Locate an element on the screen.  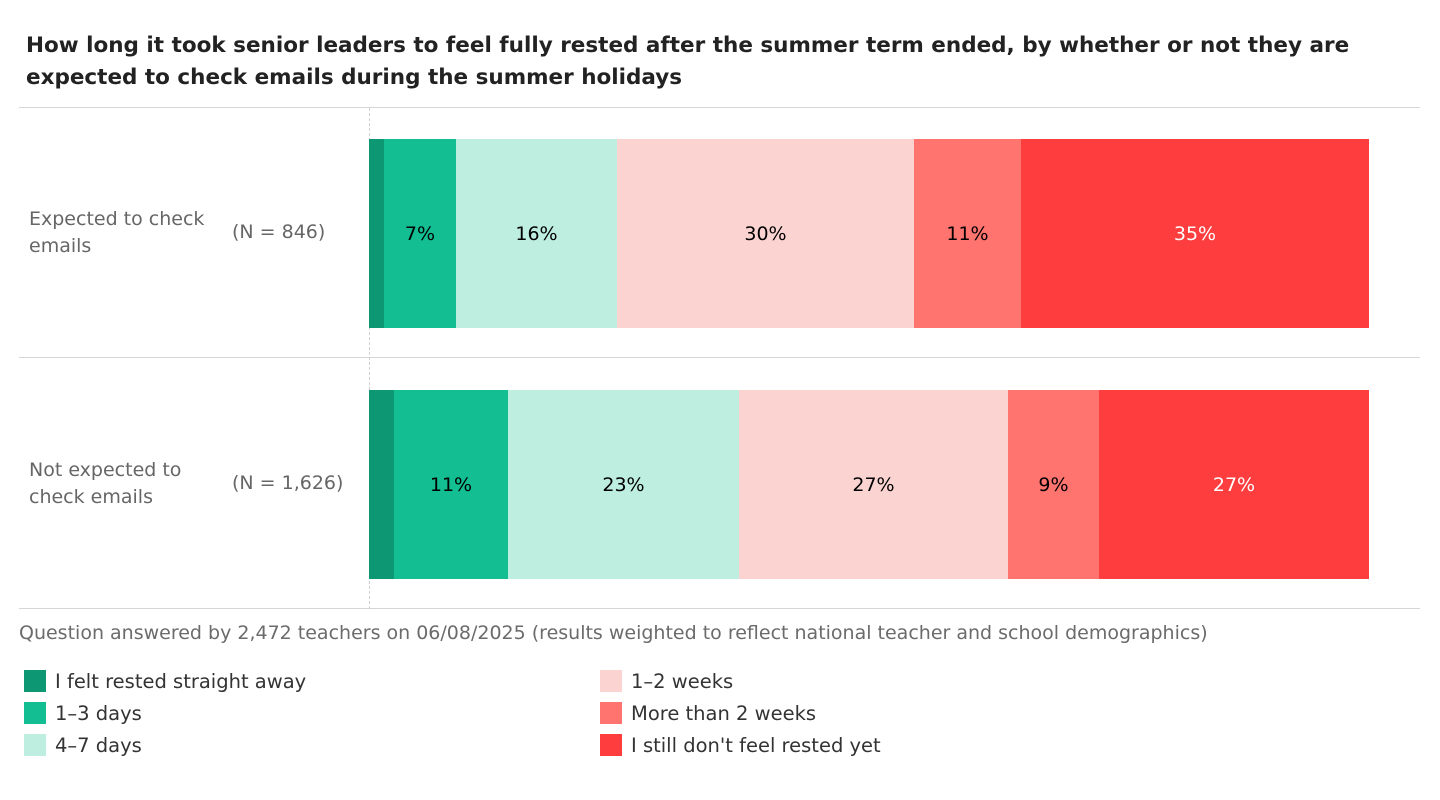
data-label: 30% is located at coordinates (765, 233).